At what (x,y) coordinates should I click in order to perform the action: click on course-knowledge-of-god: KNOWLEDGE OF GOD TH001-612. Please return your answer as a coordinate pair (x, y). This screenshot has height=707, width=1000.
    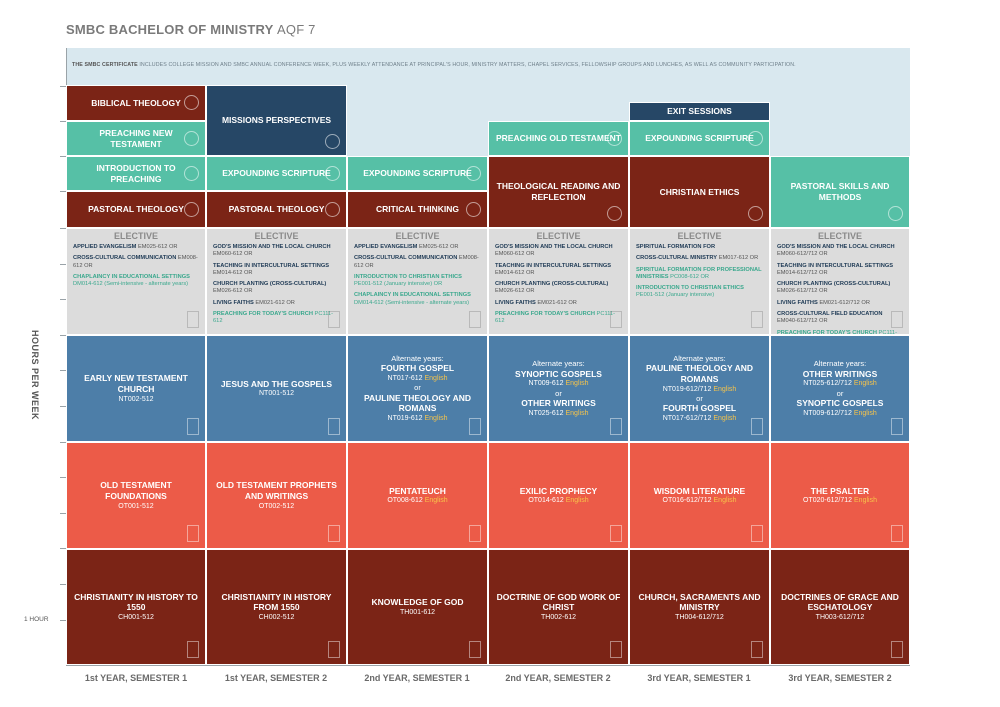
    Looking at the image, I should click on (417, 607).